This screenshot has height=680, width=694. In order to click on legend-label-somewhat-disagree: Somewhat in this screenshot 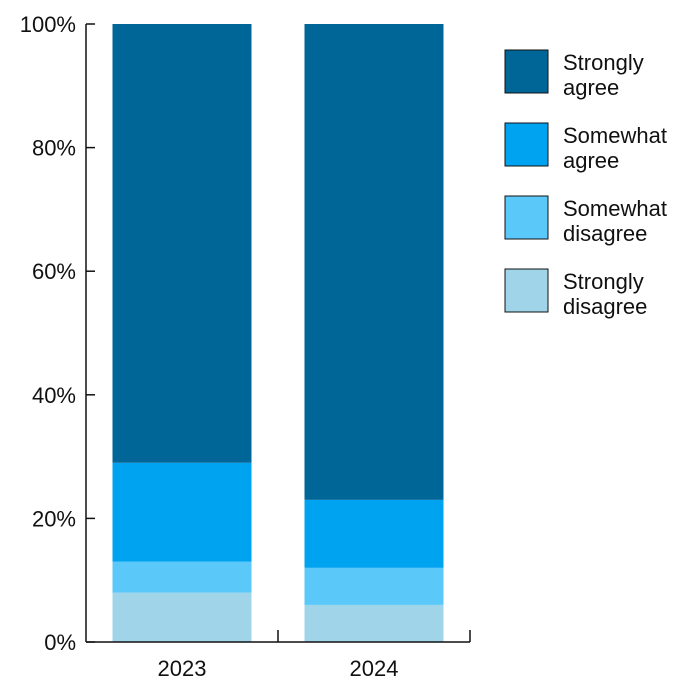, I will do `click(615, 208)`.